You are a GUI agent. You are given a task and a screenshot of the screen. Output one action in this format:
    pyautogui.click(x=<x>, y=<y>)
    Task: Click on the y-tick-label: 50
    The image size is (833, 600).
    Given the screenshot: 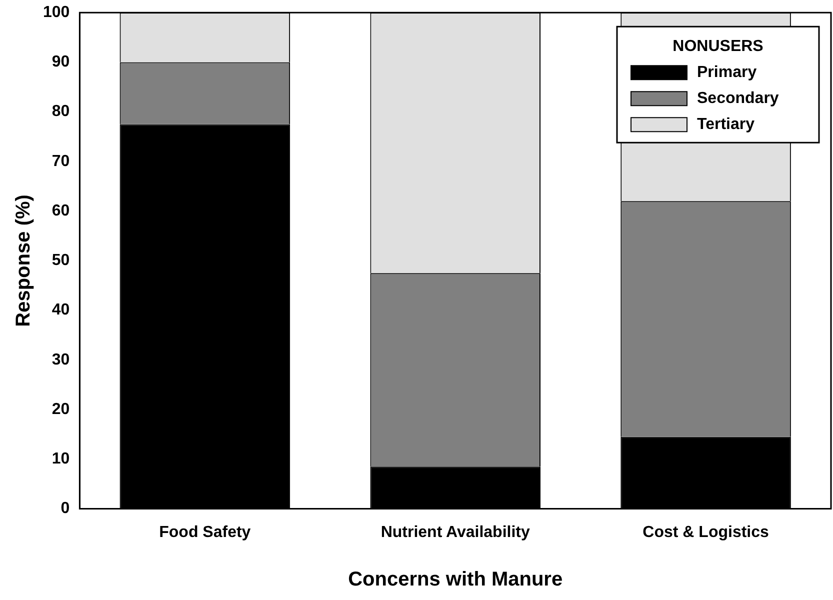 What is the action you would take?
    pyautogui.click(x=61, y=261)
    